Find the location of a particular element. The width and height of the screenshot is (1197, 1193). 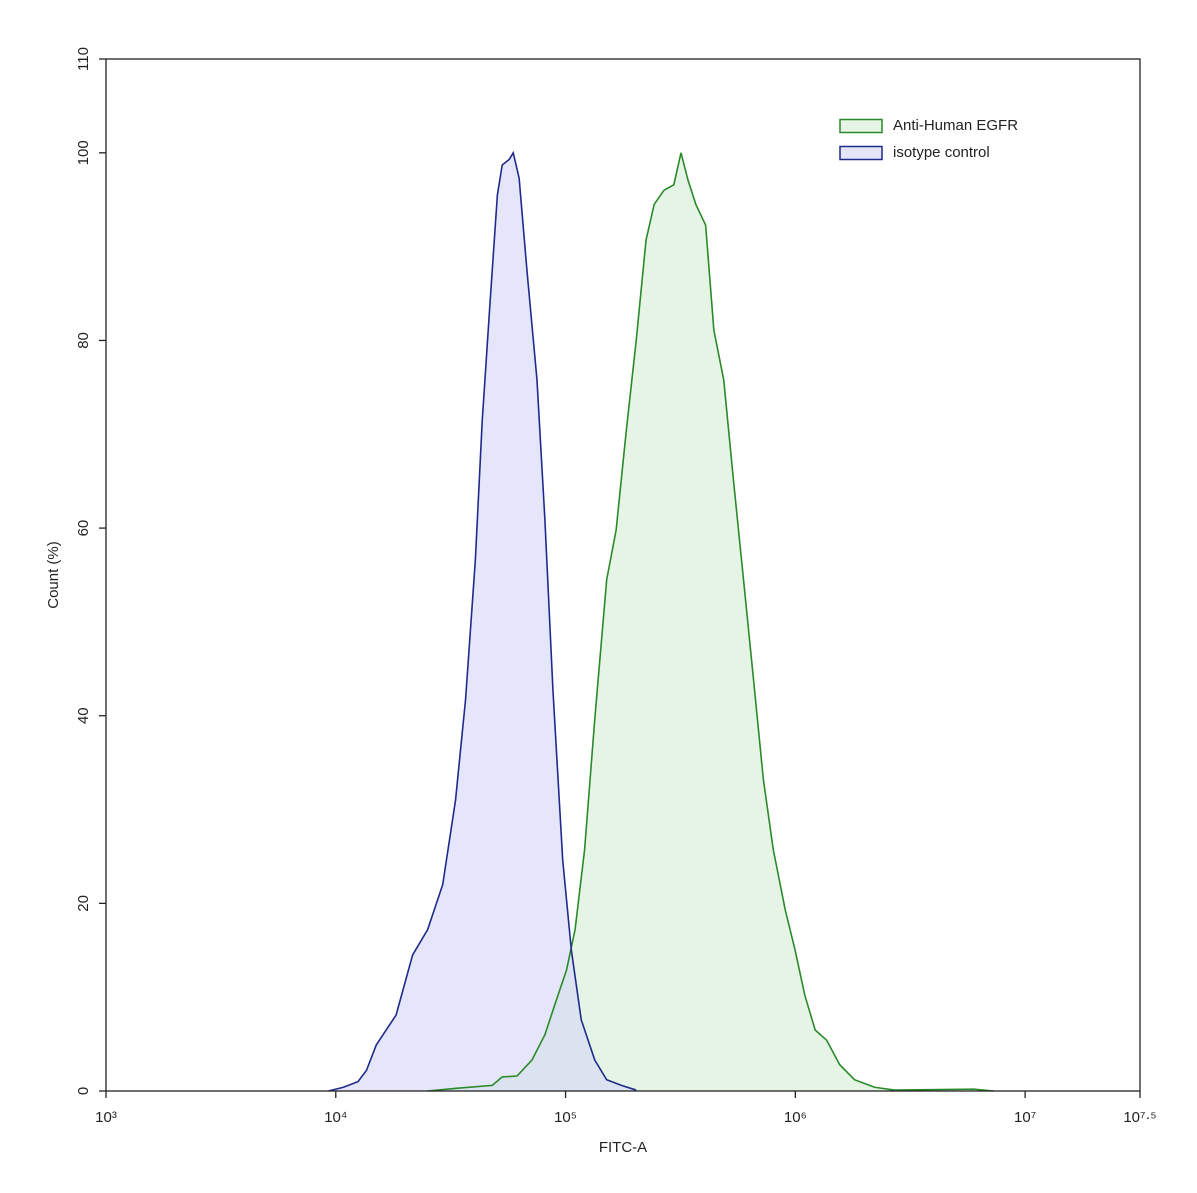

x-tick-label: 10⁴ is located at coordinates (335, 1117).